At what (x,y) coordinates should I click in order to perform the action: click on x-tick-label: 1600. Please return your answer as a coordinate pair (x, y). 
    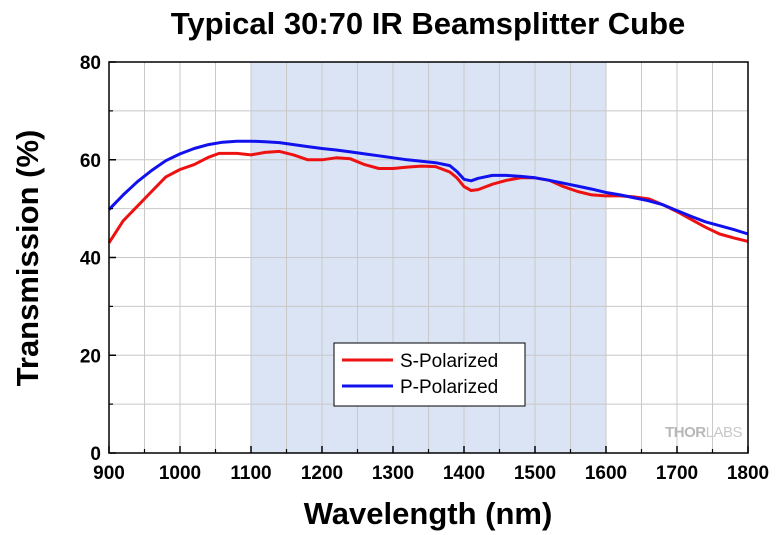
    Looking at the image, I should click on (606, 473).